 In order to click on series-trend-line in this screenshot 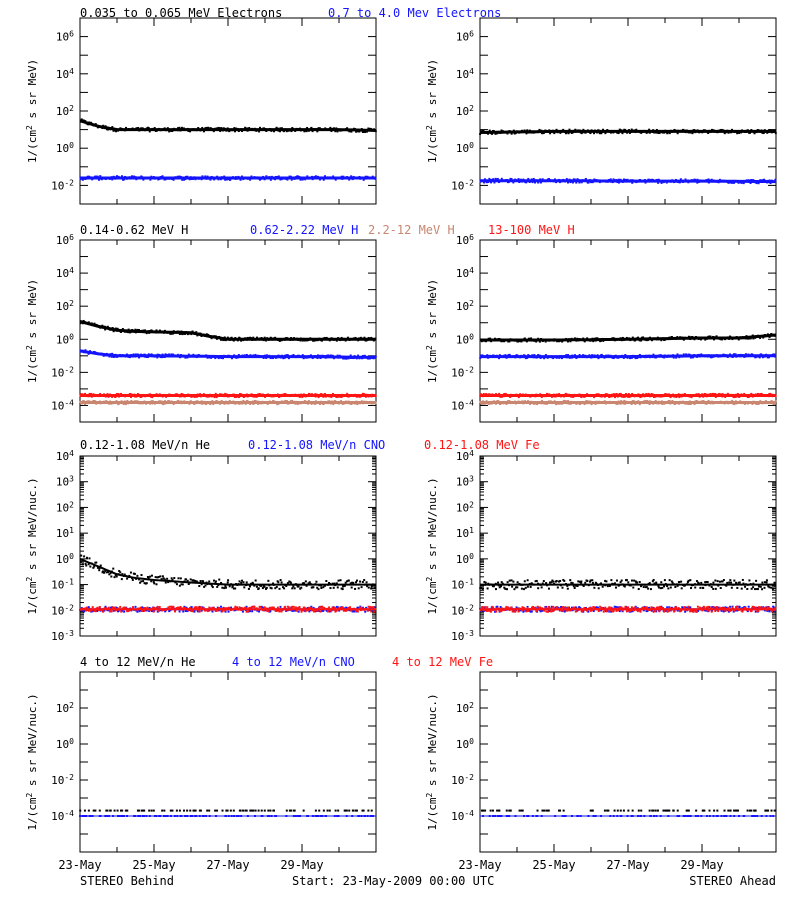, I will do `click(227, 571)`.